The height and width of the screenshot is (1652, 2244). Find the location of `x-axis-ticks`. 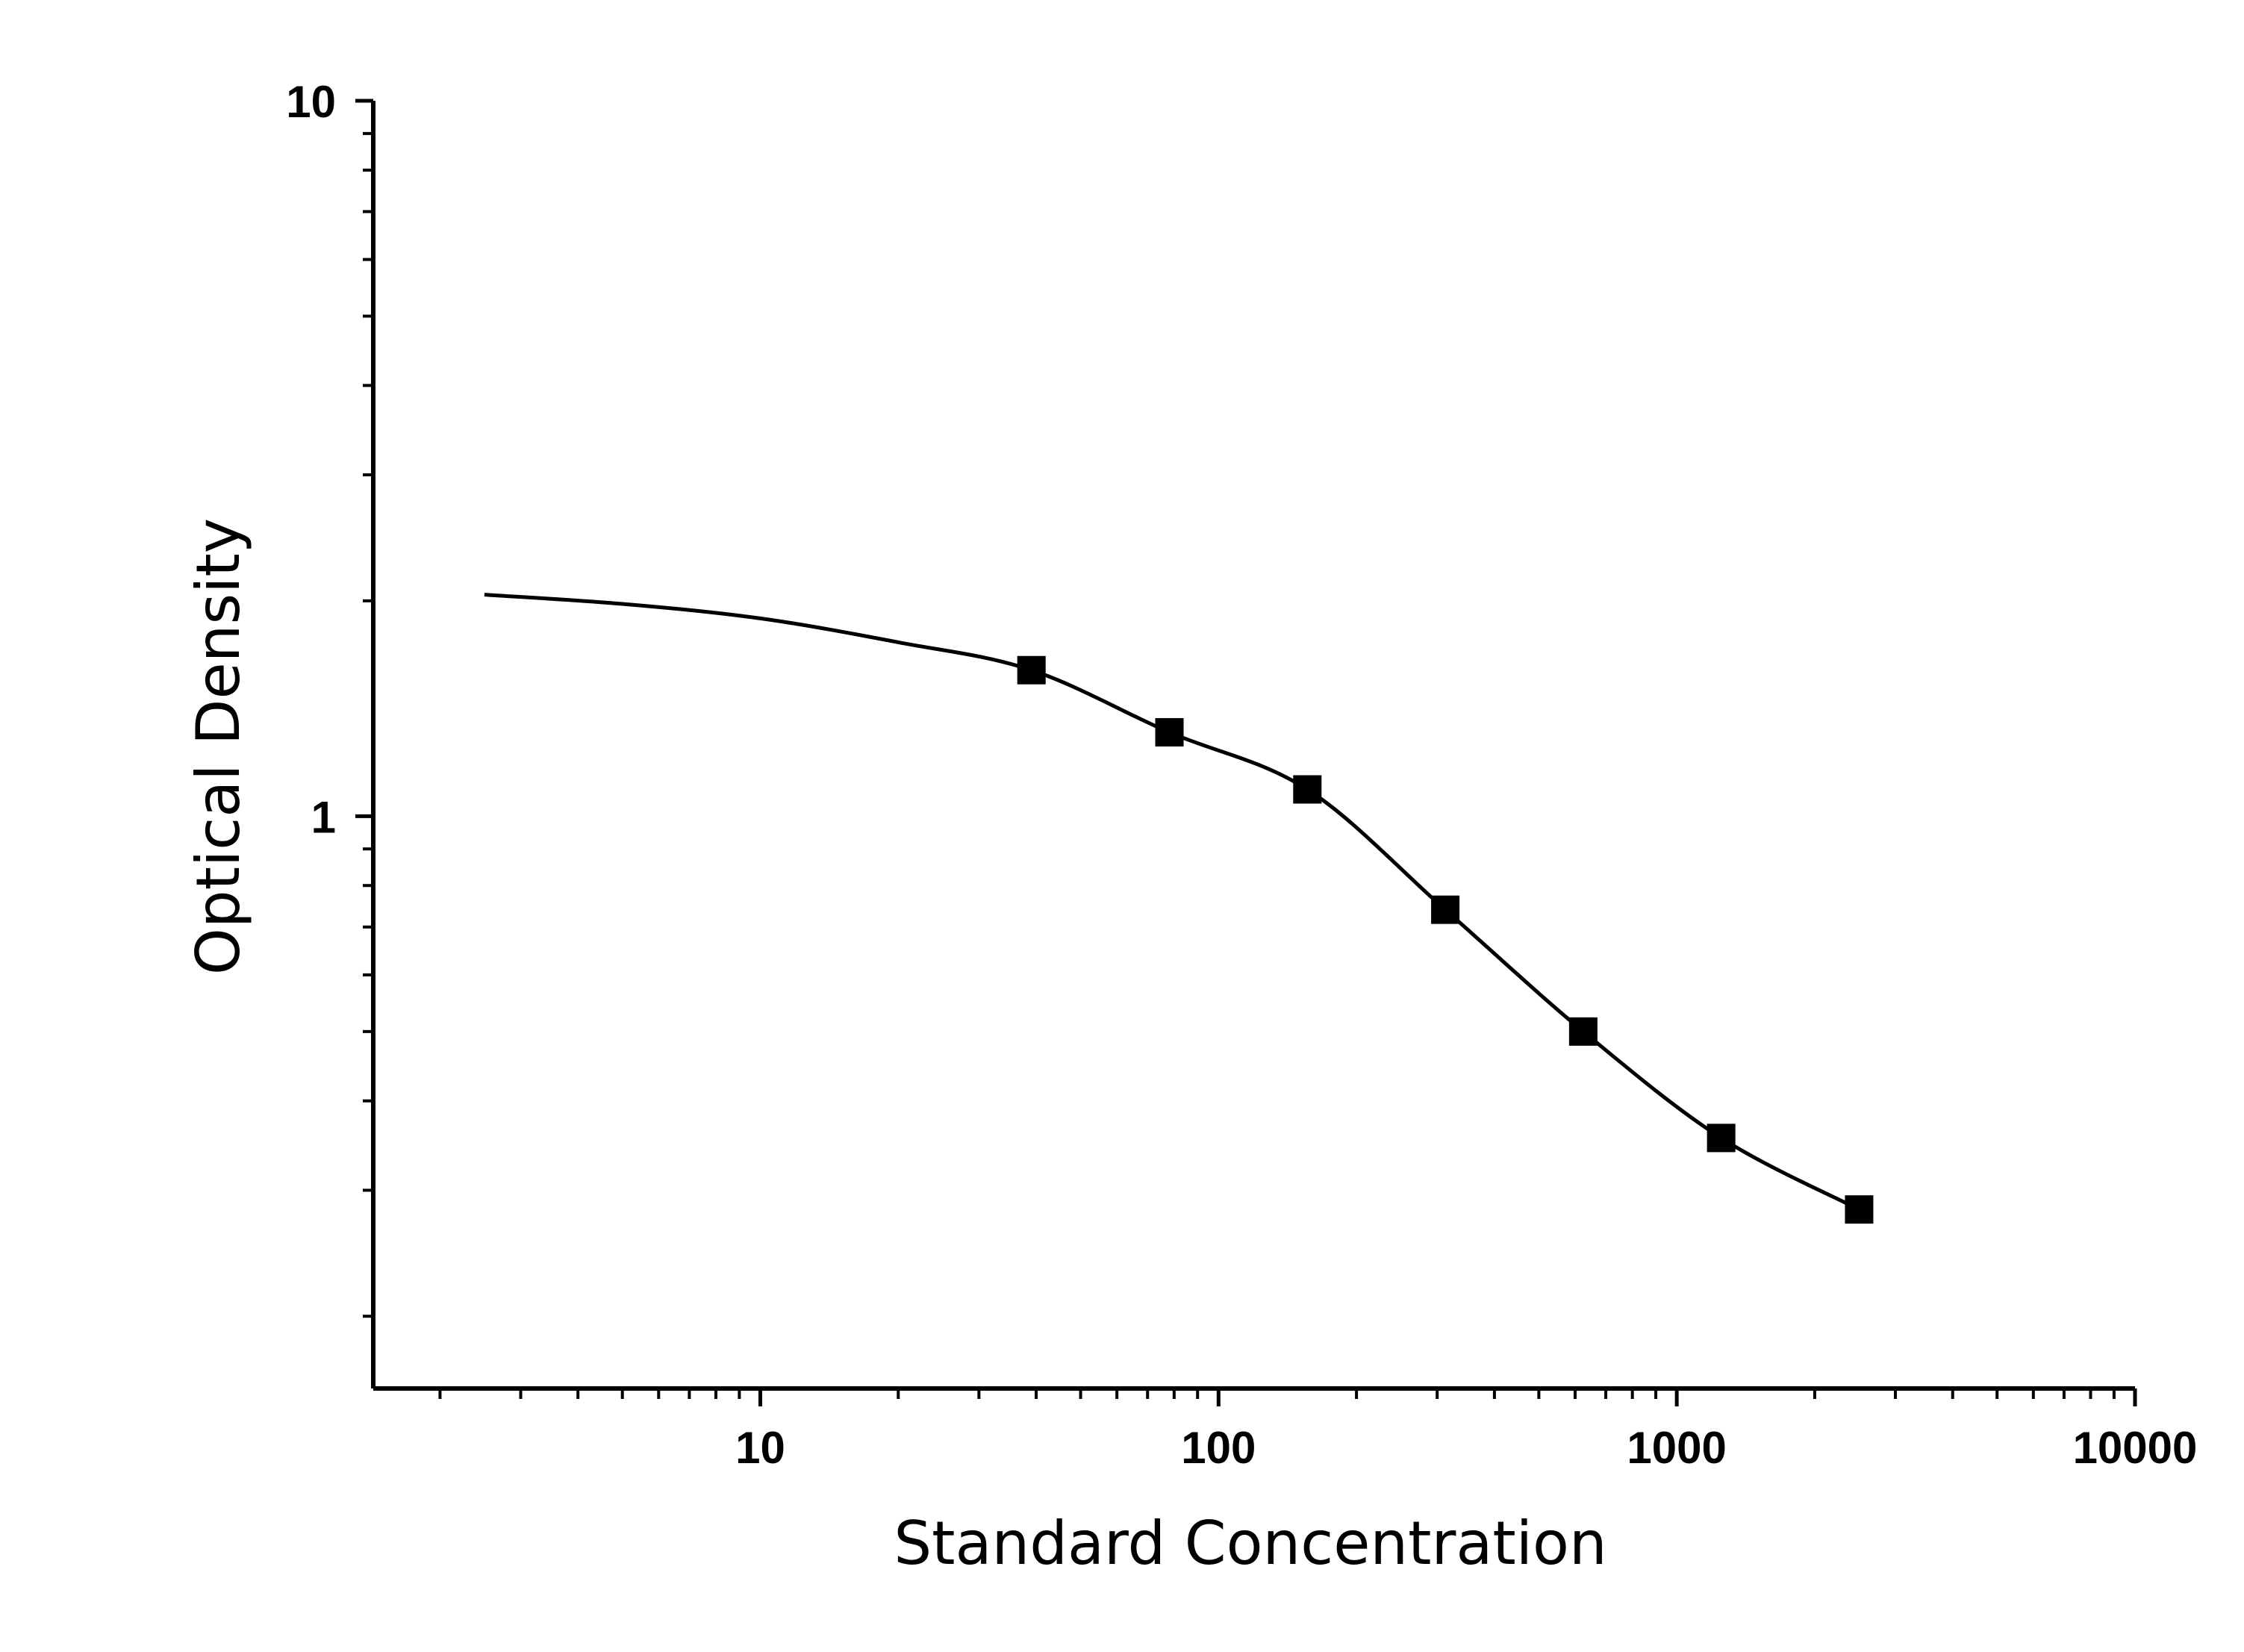

x-axis-ticks is located at coordinates (1287, 1397).